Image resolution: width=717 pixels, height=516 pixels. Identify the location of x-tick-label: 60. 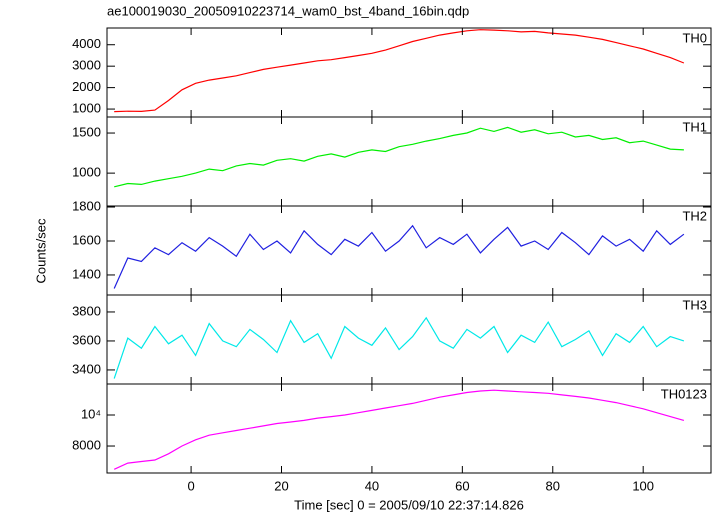
(462, 485).